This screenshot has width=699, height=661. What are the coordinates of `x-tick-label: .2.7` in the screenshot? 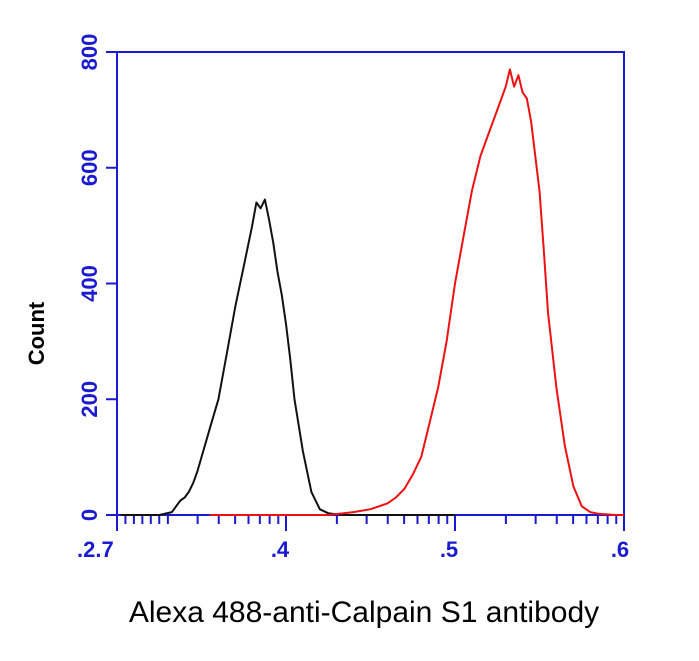 It's located at (95, 549).